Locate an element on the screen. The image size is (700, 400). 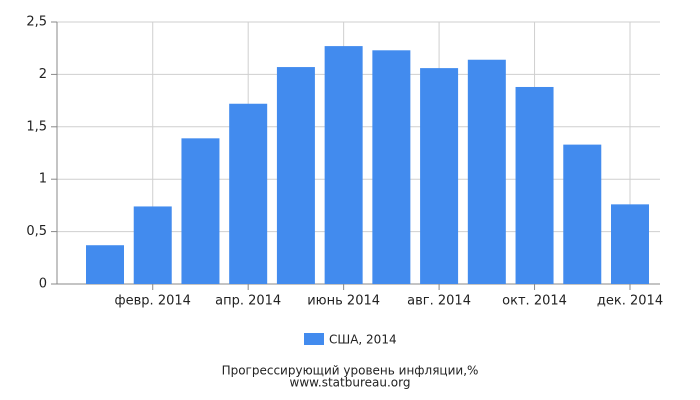
y-tick-label: 2,5 is located at coordinates (36, 22).